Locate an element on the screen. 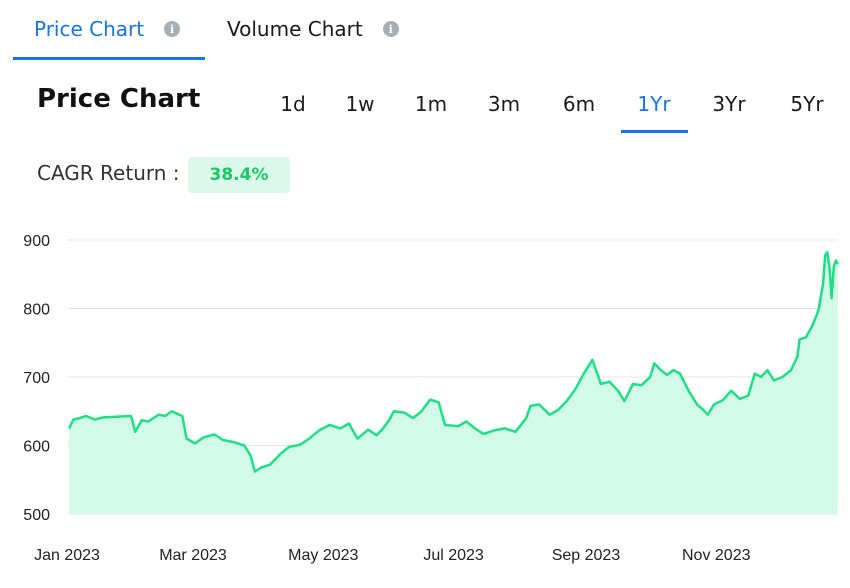 This screenshot has width=850, height=588. active-range-indicator is located at coordinates (654, 131).